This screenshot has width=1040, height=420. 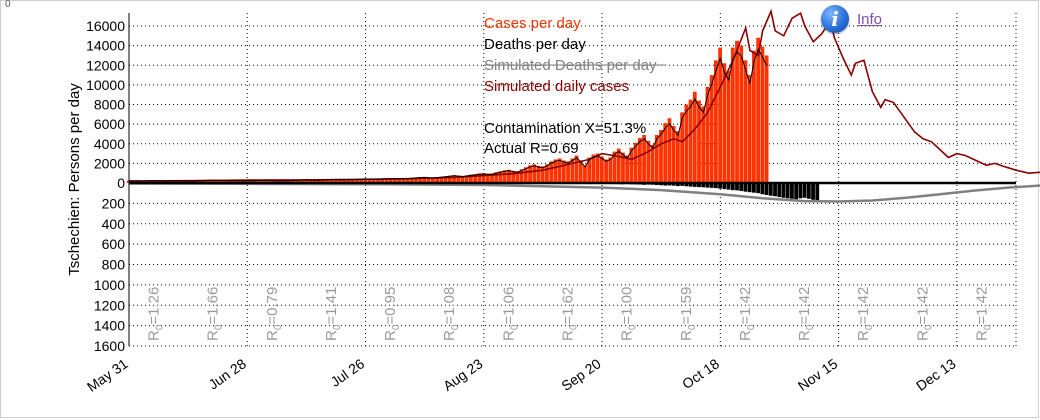 I want to click on y-tick-label: 16000, so click(x=105, y=26).